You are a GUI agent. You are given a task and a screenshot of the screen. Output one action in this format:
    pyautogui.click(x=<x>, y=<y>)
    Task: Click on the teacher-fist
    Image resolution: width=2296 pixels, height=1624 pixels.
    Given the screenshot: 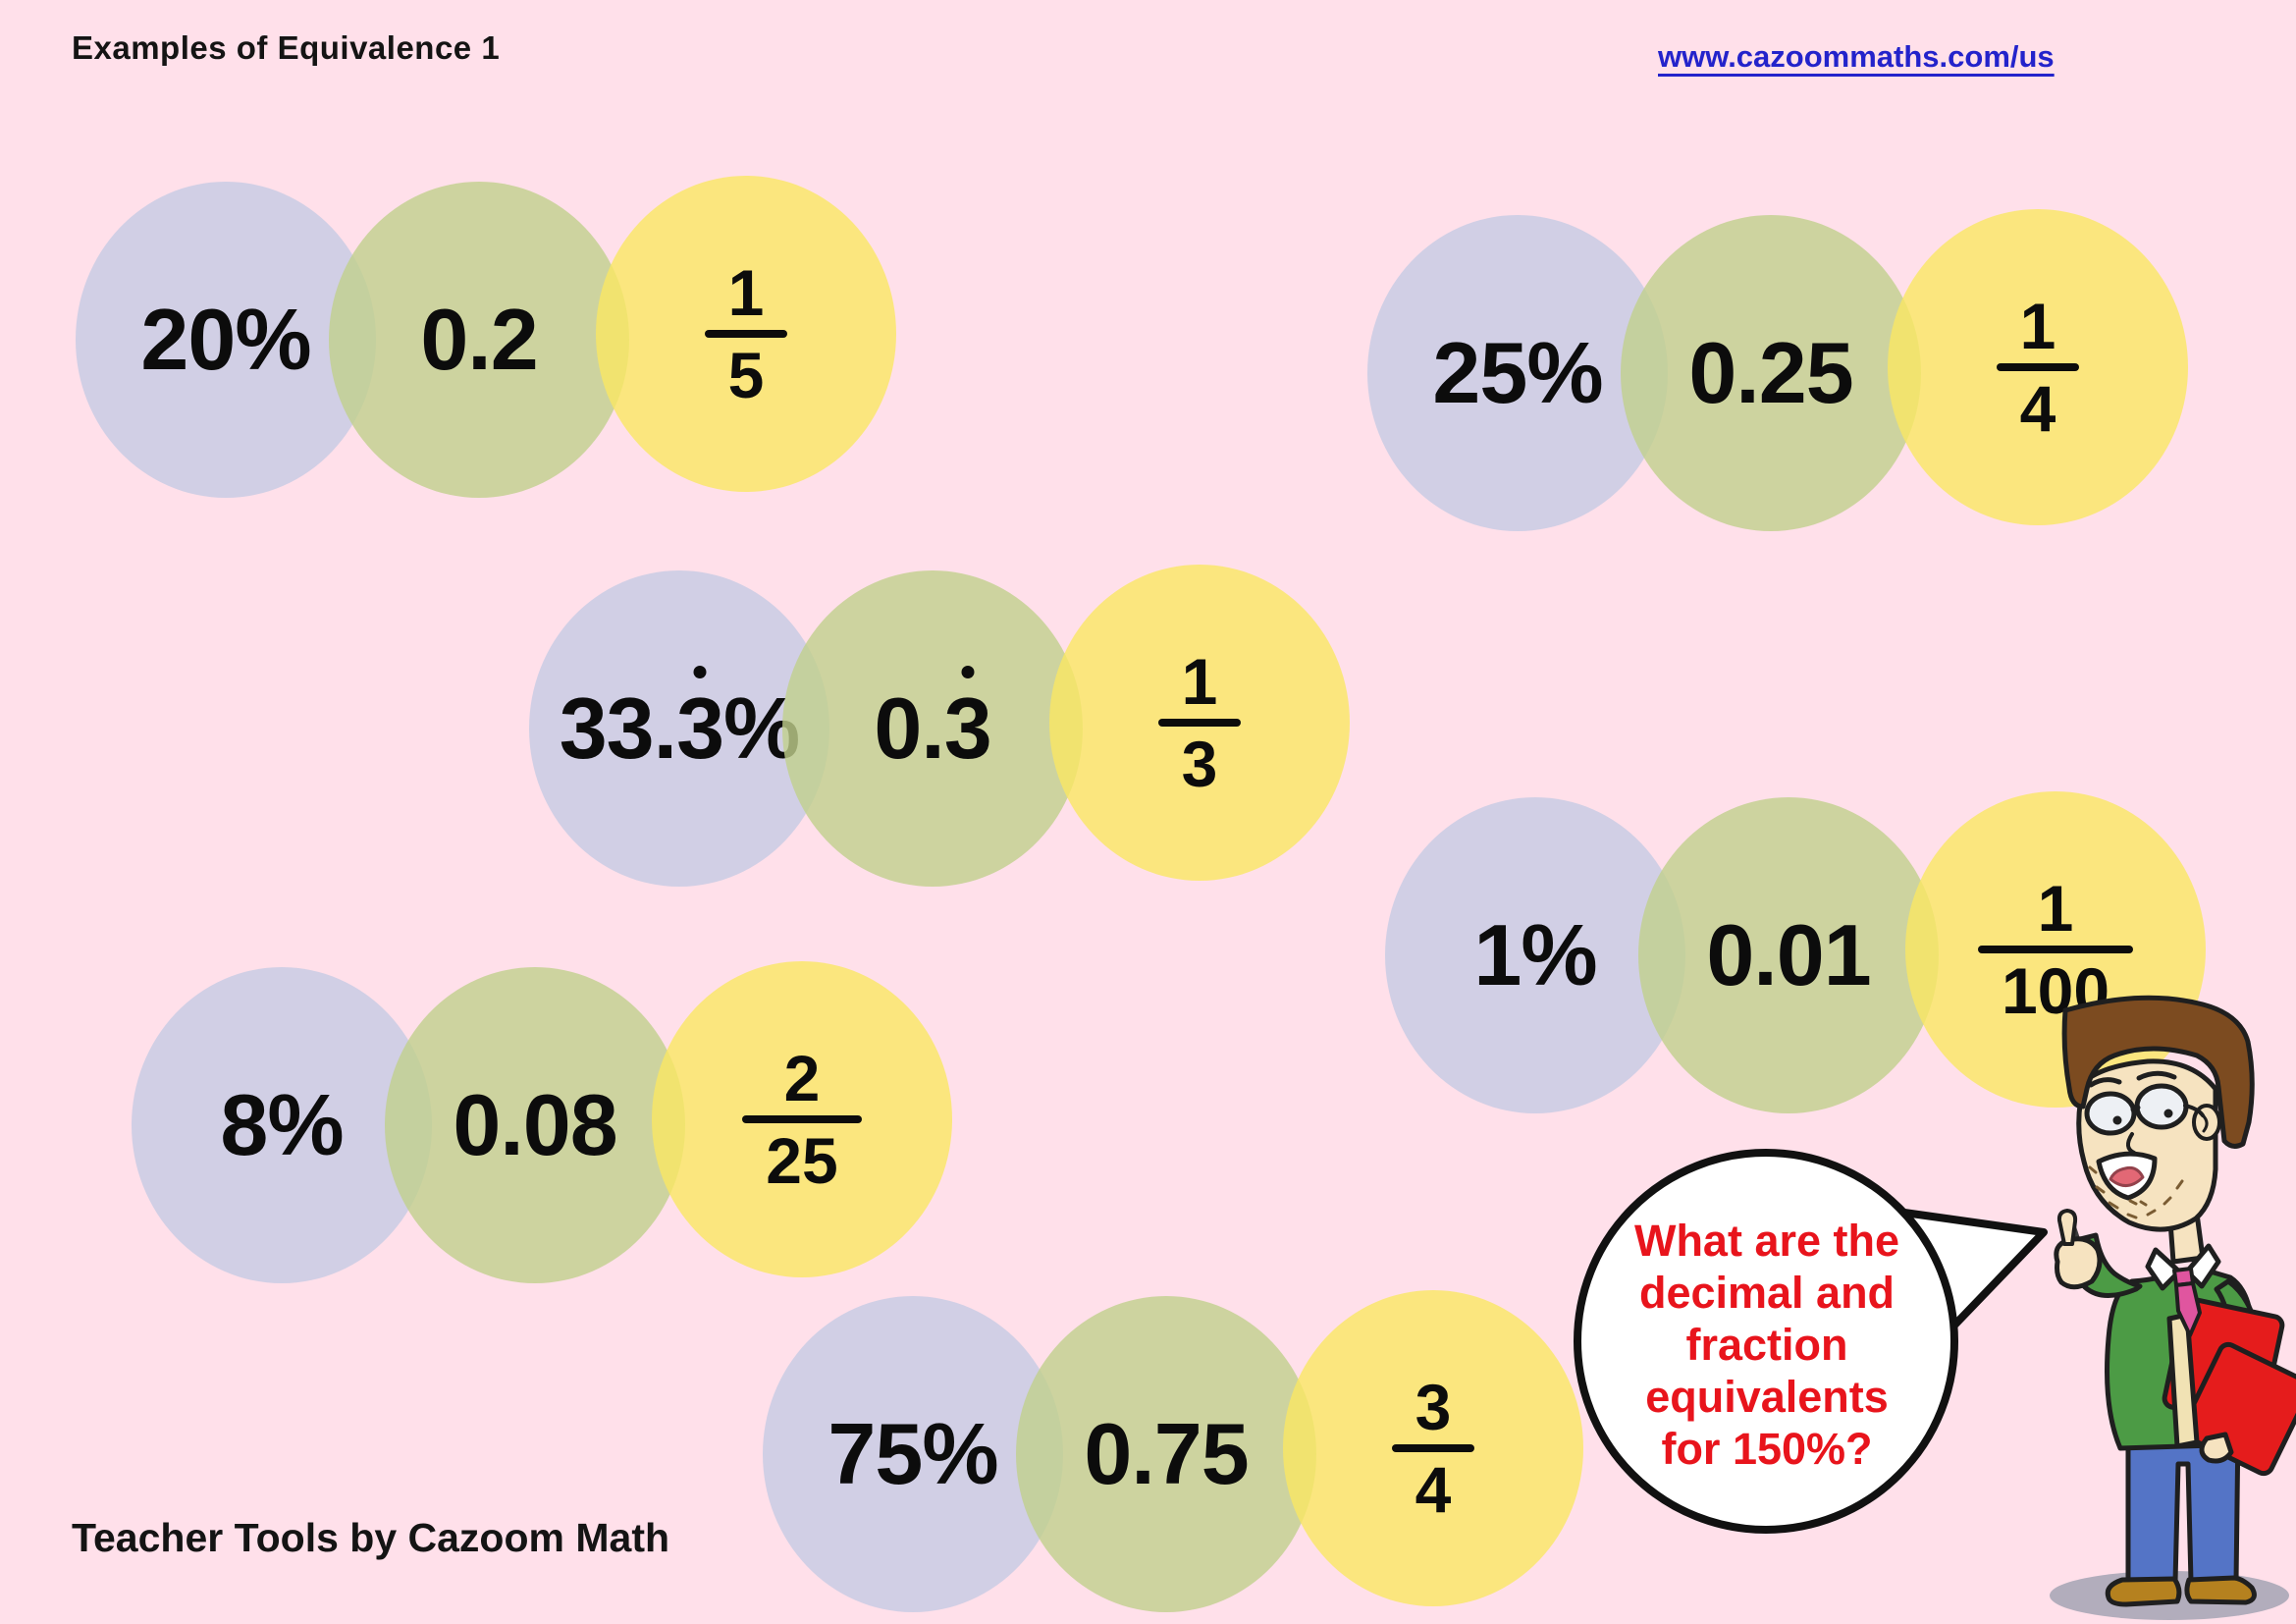 What is the action you would take?
    pyautogui.click(x=2078, y=1263)
    